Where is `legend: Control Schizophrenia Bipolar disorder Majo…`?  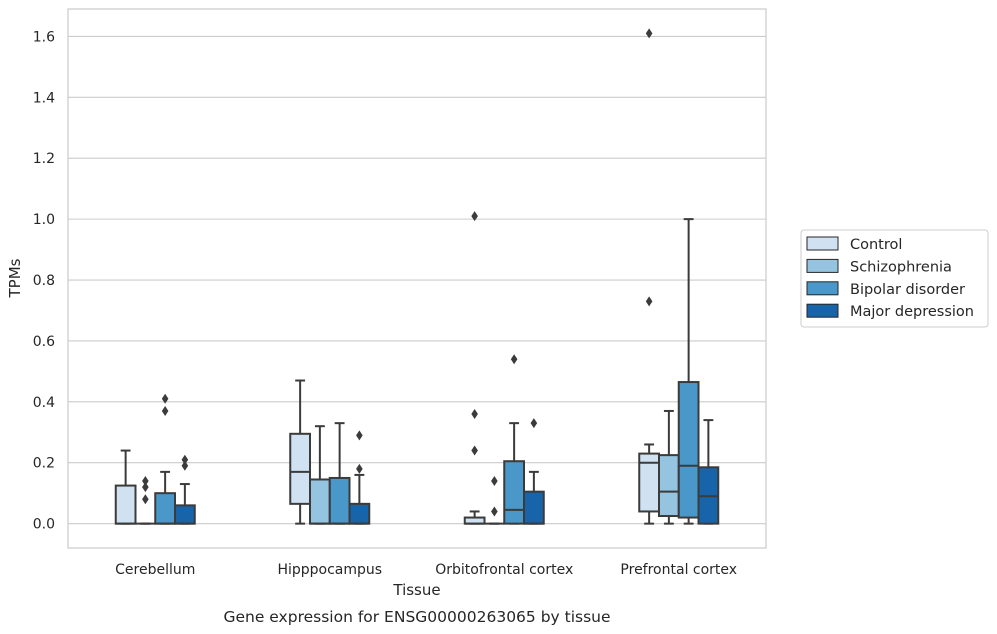
legend: Control Schizophrenia Bipolar disorder Majo… is located at coordinates (894, 278).